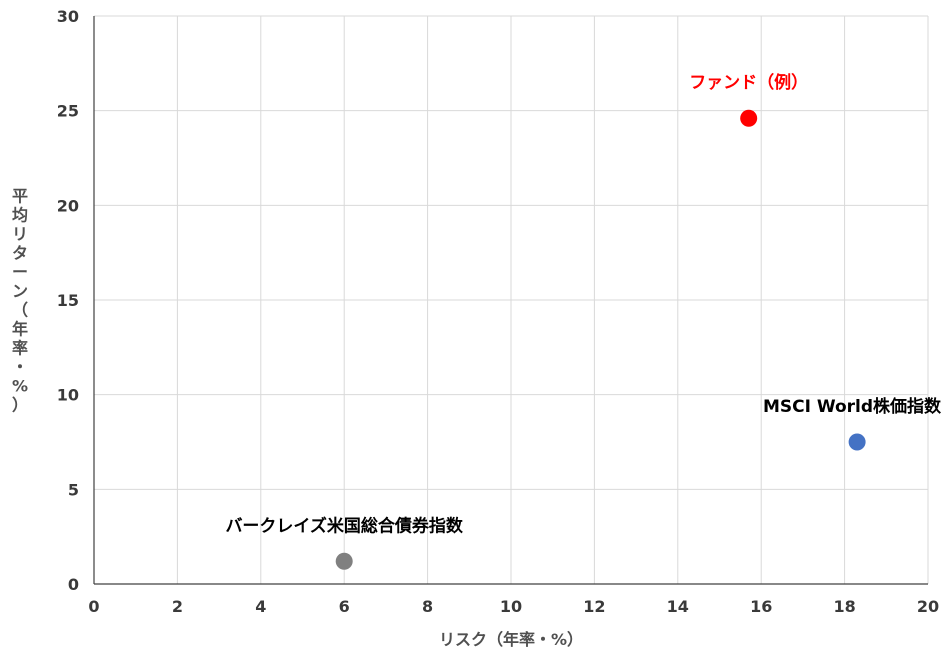 The height and width of the screenshot is (653, 941). What do you see at coordinates (852, 406) in the screenshot?
I see `point-label: MSCI World株価指数` at bounding box center [852, 406].